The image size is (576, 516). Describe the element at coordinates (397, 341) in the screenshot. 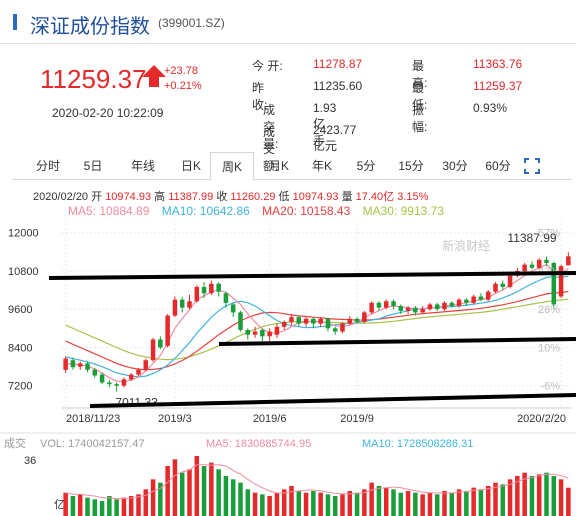

I see `trend-line-middle` at that location.